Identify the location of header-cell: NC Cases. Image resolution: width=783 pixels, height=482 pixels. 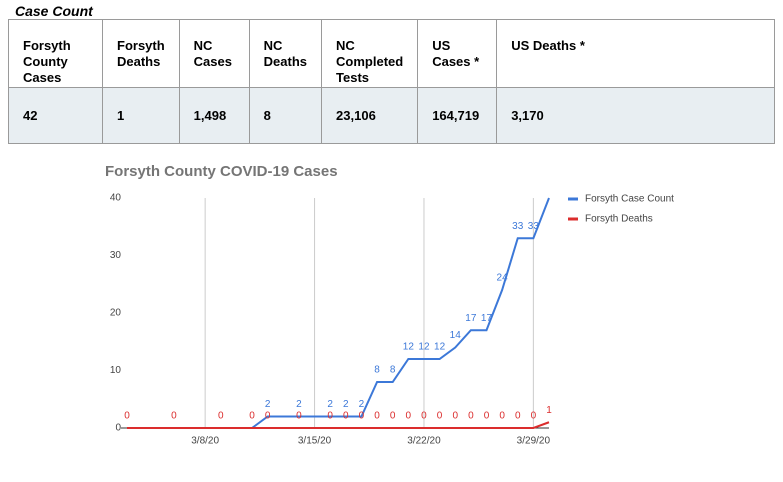
(214, 53).